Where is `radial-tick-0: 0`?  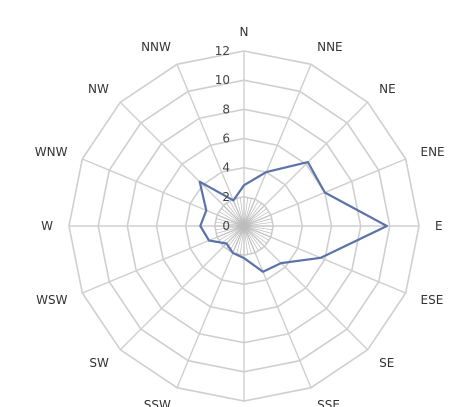
radial-tick-0: 0 is located at coordinates (226, 226).